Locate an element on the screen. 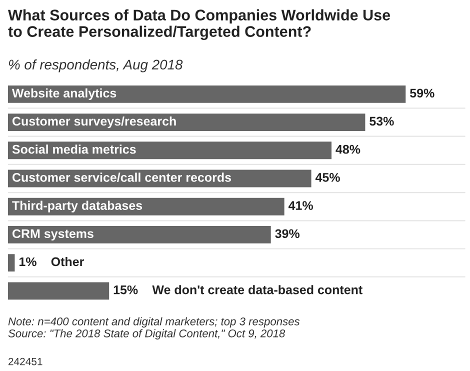  text: Note: n=400 content and digital marketers; top 3 responses Source: "The 2018 State of Digital Content," Oct 9, 2018 is located at coordinates (154, 328).